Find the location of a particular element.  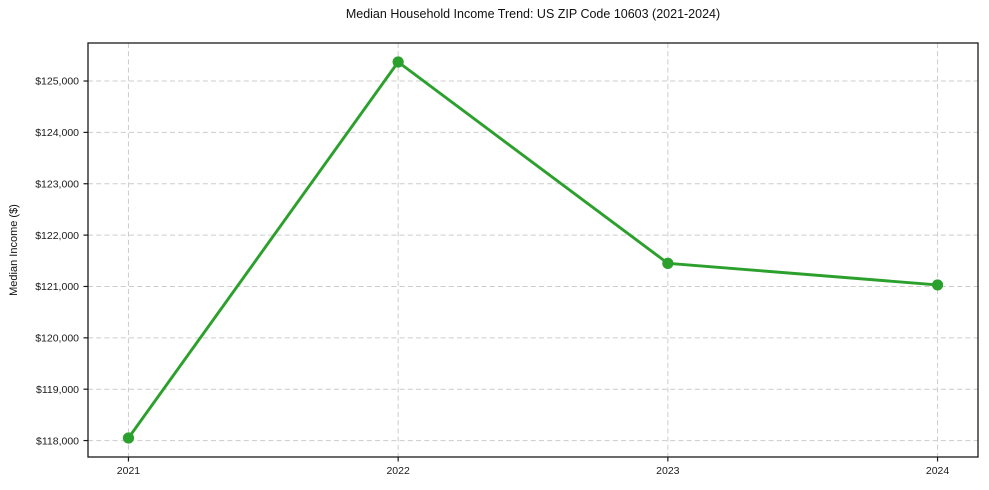

x-tick-label: 2023 is located at coordinates (668, 471).